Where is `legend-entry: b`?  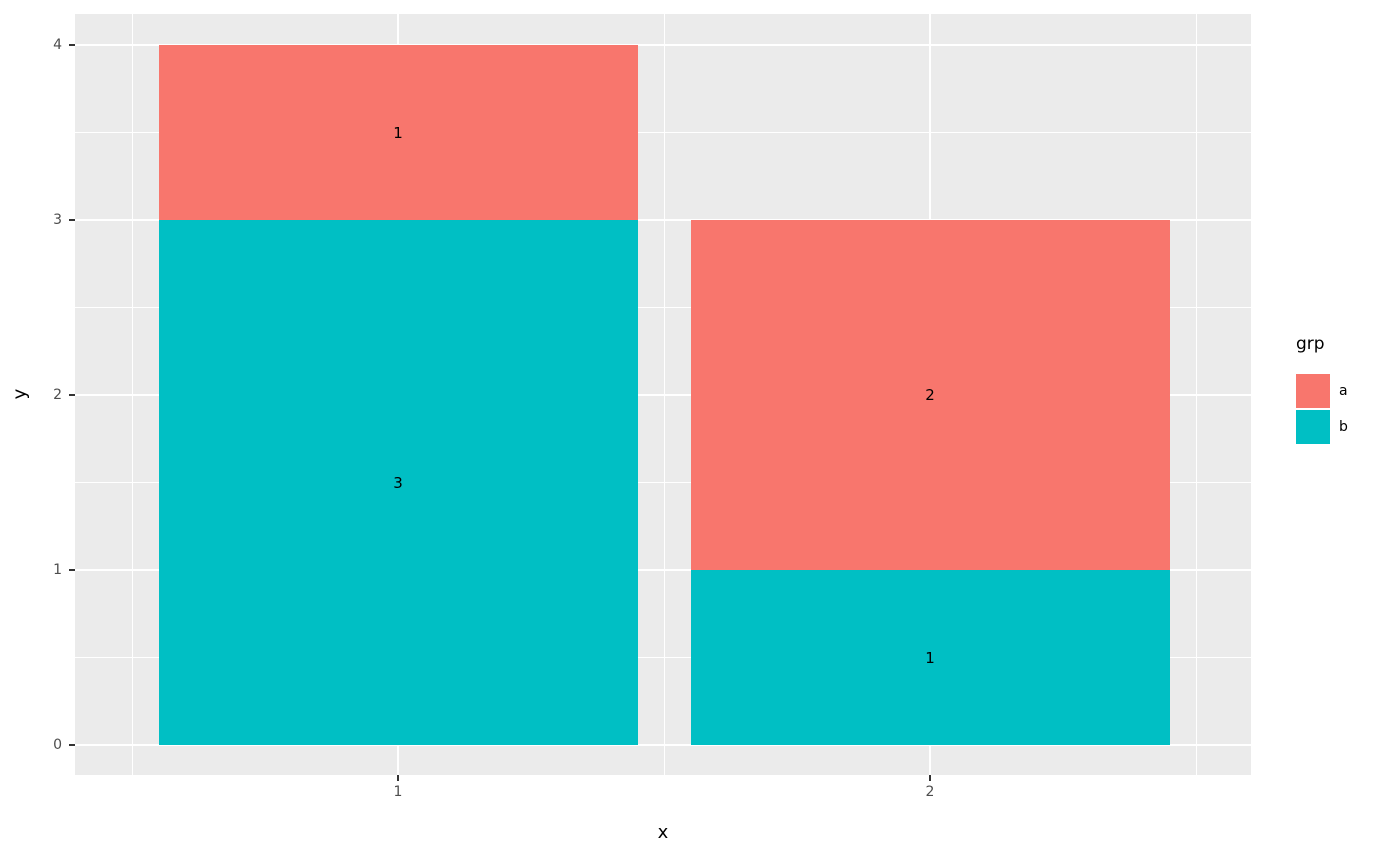 legend-entry: b is located at coordinates (1322, 427).